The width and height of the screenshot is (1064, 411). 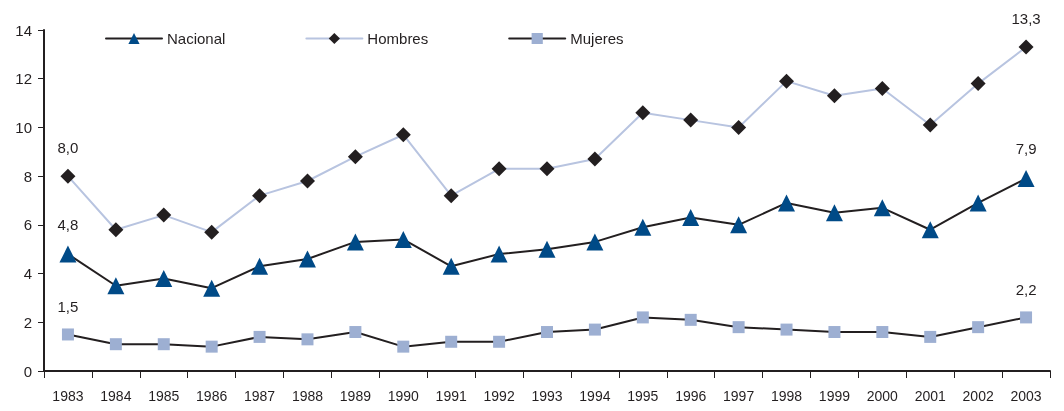 What do you see at coordinates (164, 396) in the screenshot?
I see `x-tick-label: 1985` at bounding box center [164, 396].